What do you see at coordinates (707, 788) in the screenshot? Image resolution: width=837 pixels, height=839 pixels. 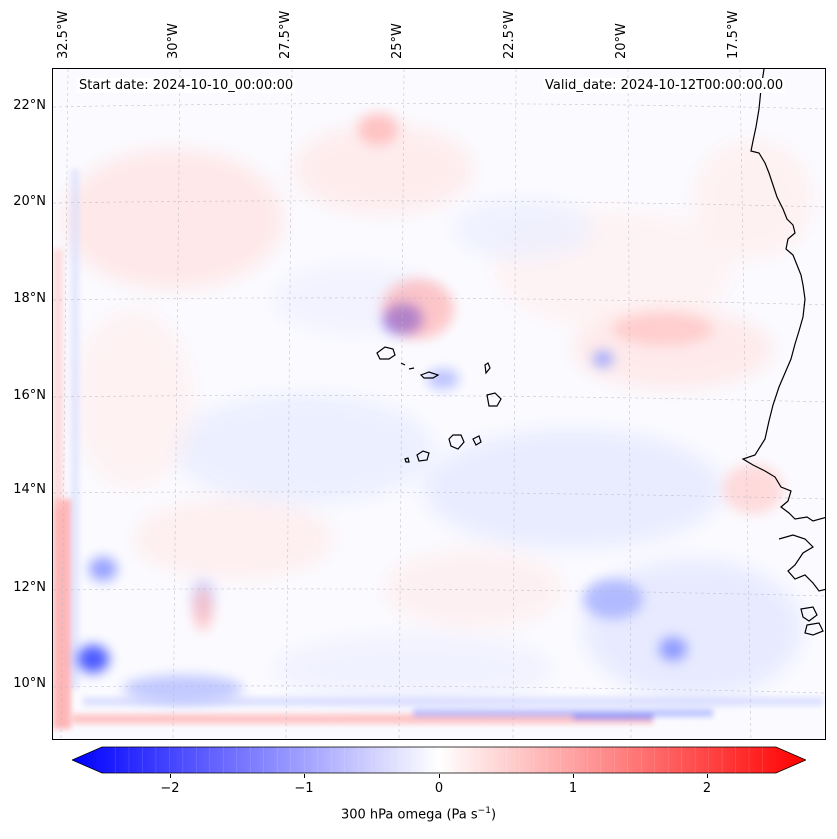 I see `cbar-tick-label: 2` at bounding box center [707, 788].